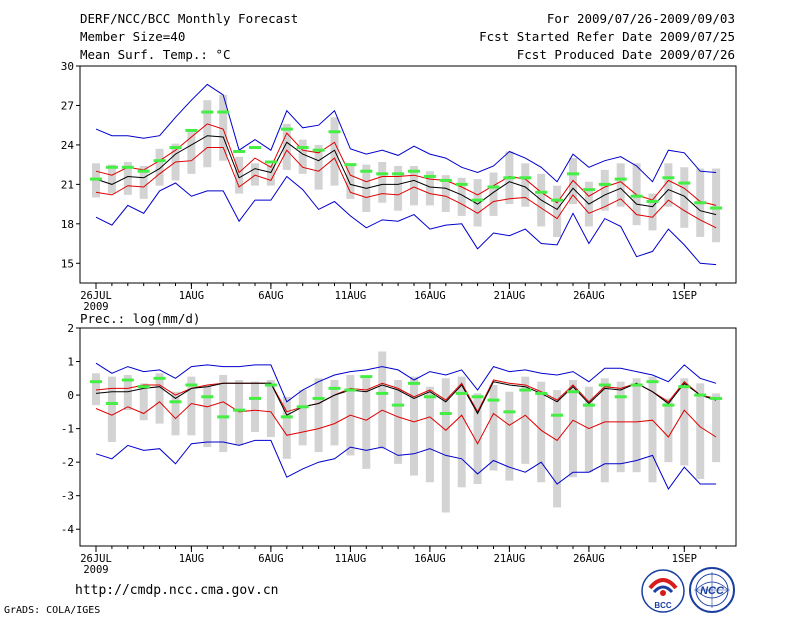 The width and height of the screenshot is (800, 618). Describe the element at coordinates (68, 529) in the screenshot. I see `y-tick-label: -4` at that location.